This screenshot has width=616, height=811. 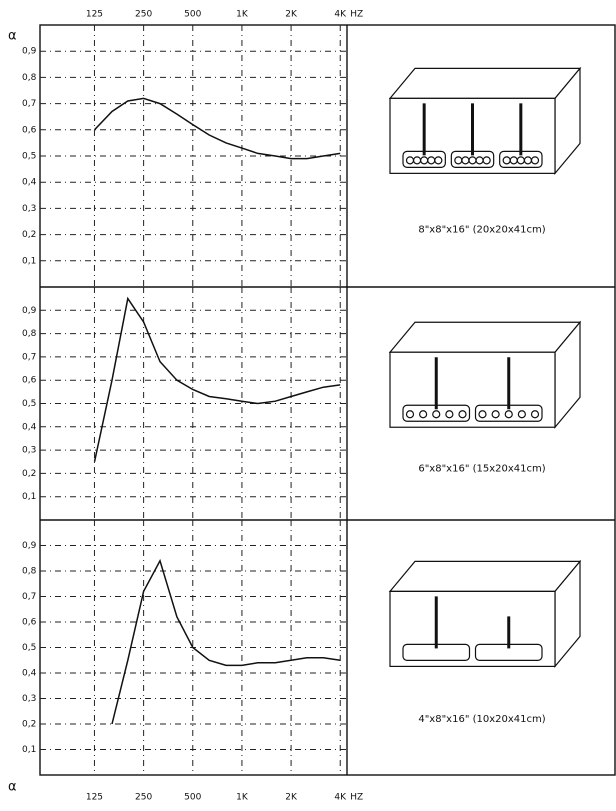 I want to click on caption: 4"x8"x16" (10x20x41cm), so click(x=481, y=719).